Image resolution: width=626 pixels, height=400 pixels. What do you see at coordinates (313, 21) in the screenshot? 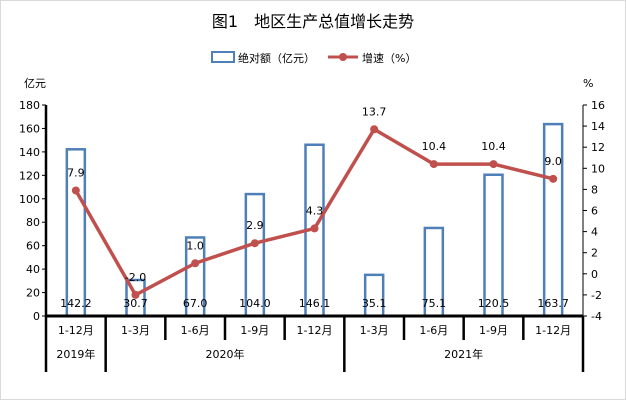
I see `chart-title: 图1 地区生产总值增长走势` at bounding box center [313, 21].